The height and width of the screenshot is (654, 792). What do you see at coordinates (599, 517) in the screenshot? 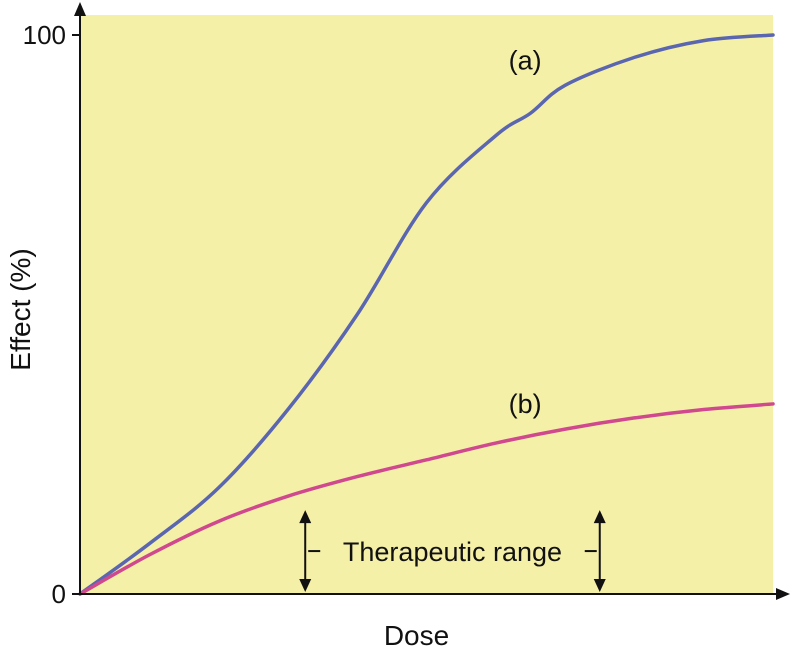
I see `range-arrow-right-up-head` at bounding box center [599, 517].